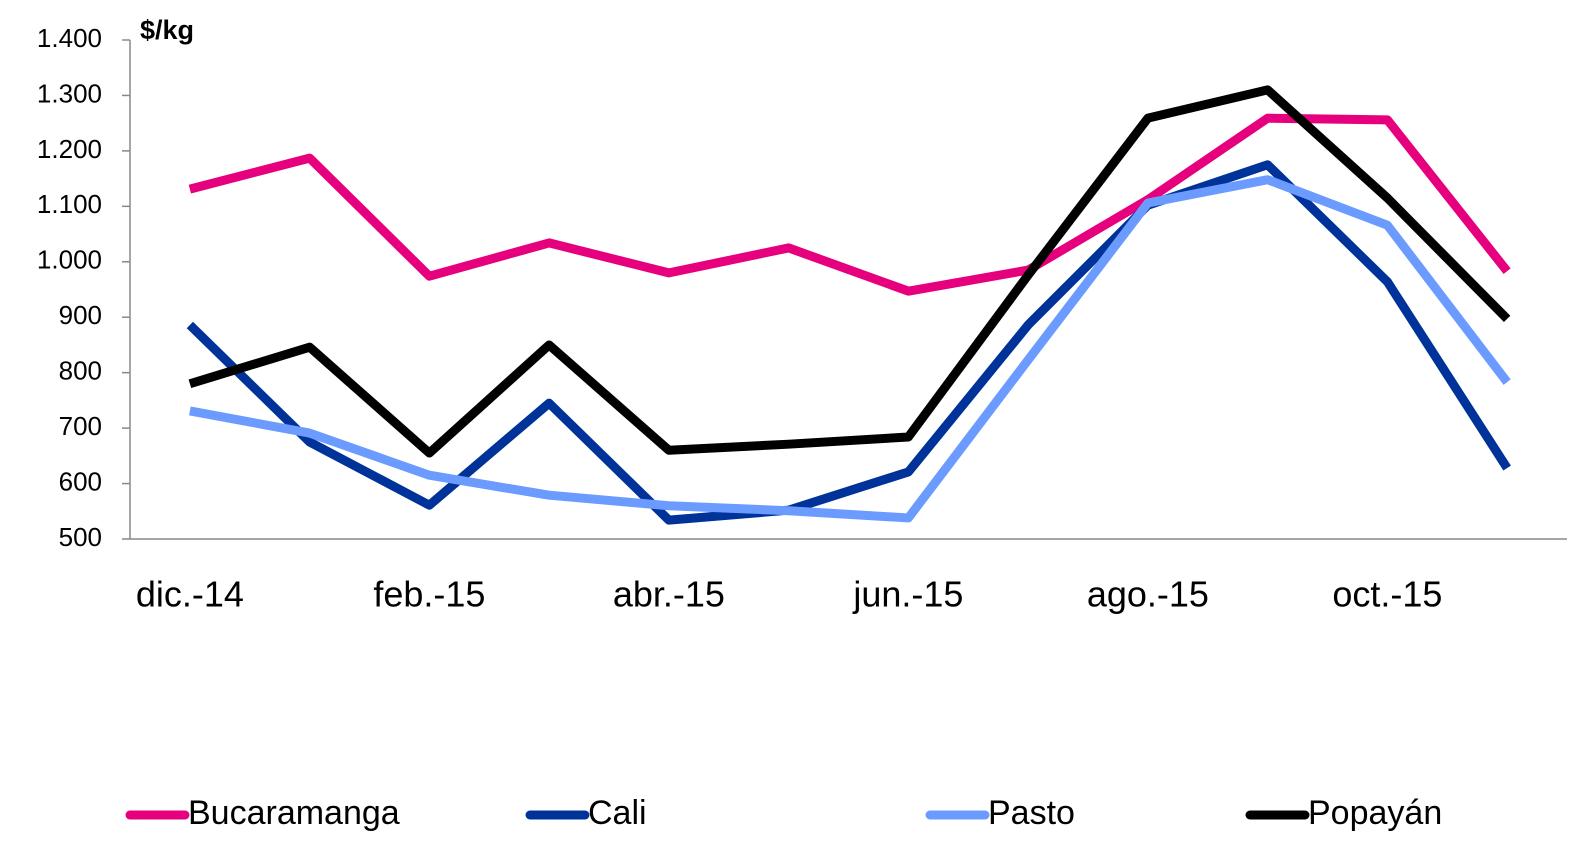 This screenshot has height=844, width=1585. What do you see at coordinates (1387, 594) in the screenshot?
I see `x-tick-label: oct.-15` at bounding box center [1387, 594].